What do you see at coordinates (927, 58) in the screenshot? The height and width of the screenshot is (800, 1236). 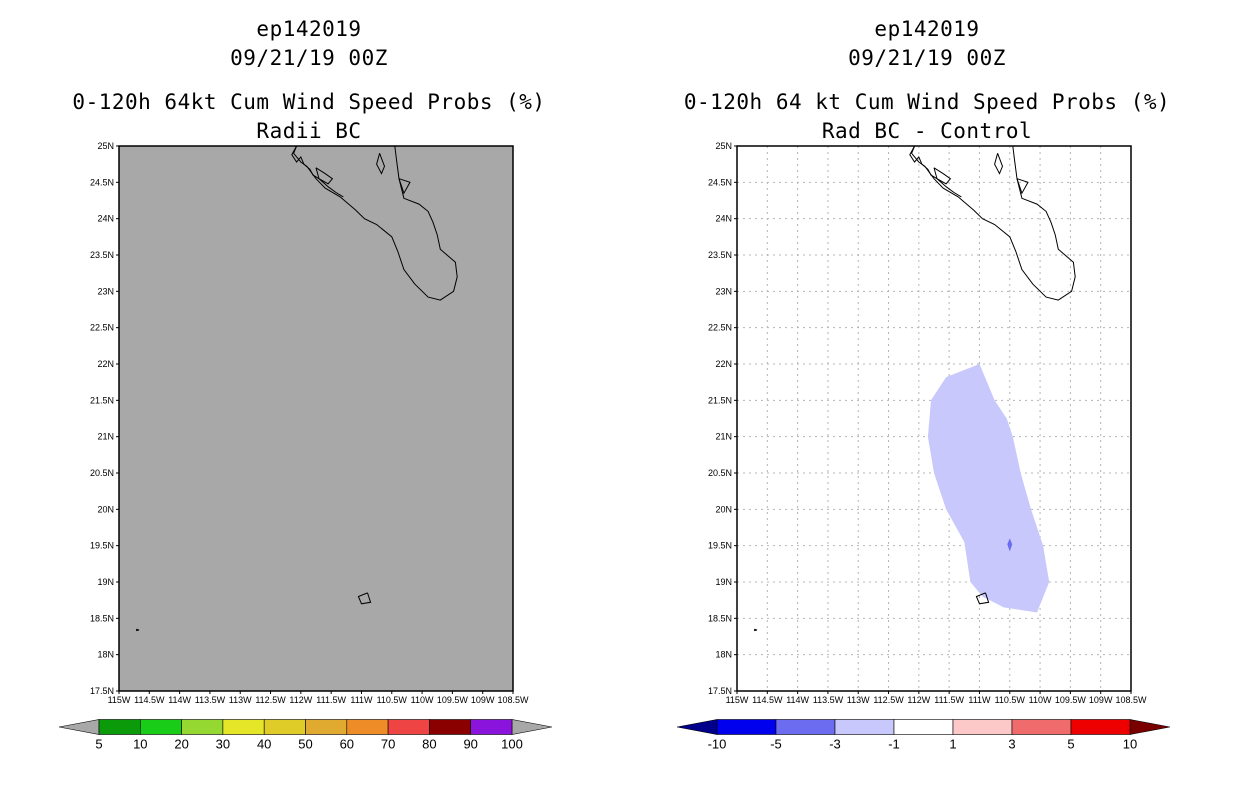 I see `right-date: 09/21/19 00Z` at bounding box center [927, 58].